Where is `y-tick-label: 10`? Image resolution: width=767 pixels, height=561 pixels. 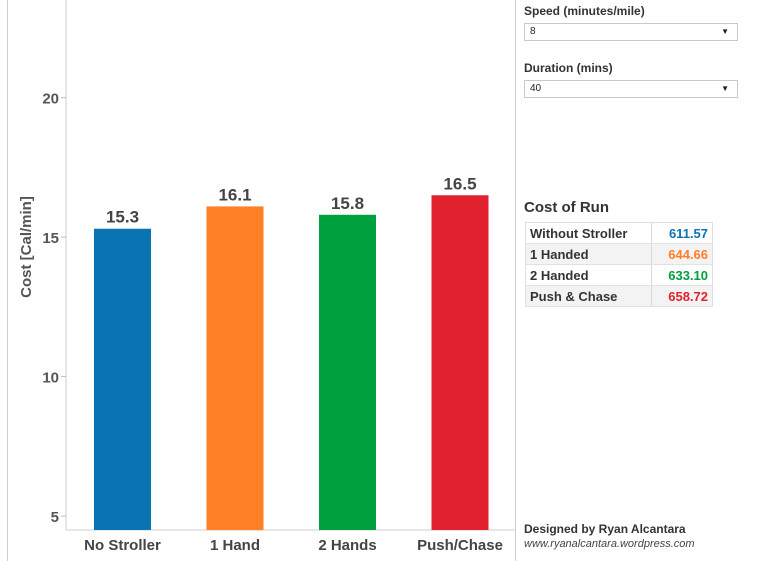 y-tick-label: 10 is located at coordinates (50, 378).